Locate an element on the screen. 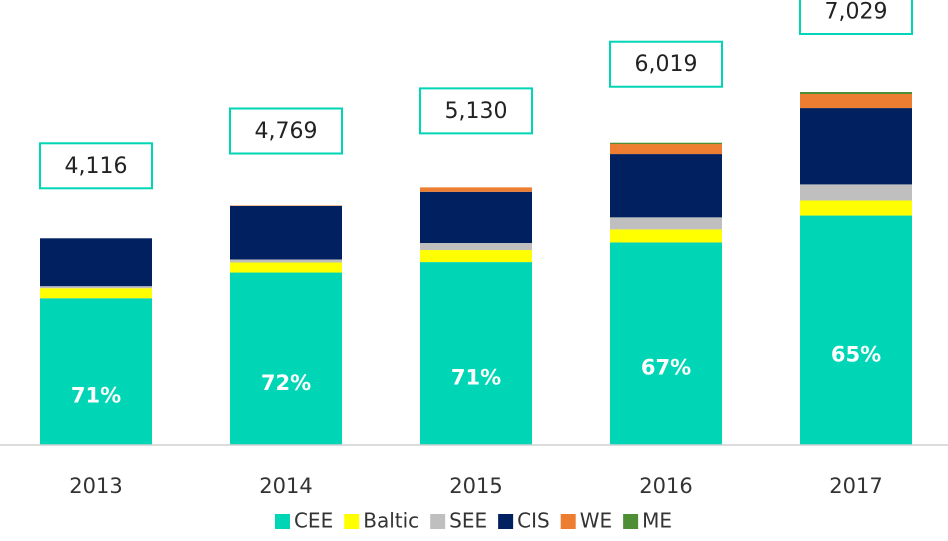 Image resolution: width=948 pixels, height=541 pixels. total-label: 4,116 is located at coordinates (96, 166).